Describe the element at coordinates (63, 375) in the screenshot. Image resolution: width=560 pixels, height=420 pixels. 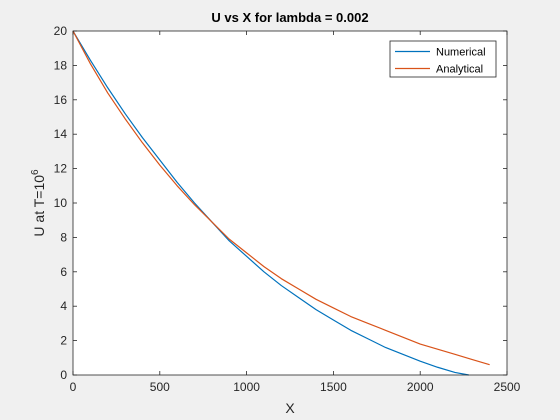
I see `y-tick-label-0: 0` at that location.